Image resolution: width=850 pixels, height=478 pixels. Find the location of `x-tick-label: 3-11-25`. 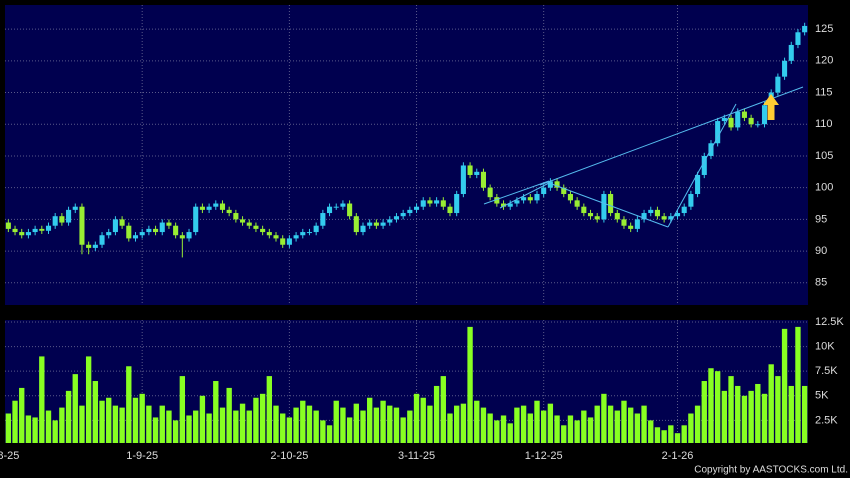

x-tick-label: 3-11-25 is located at coordinates (416, 456).